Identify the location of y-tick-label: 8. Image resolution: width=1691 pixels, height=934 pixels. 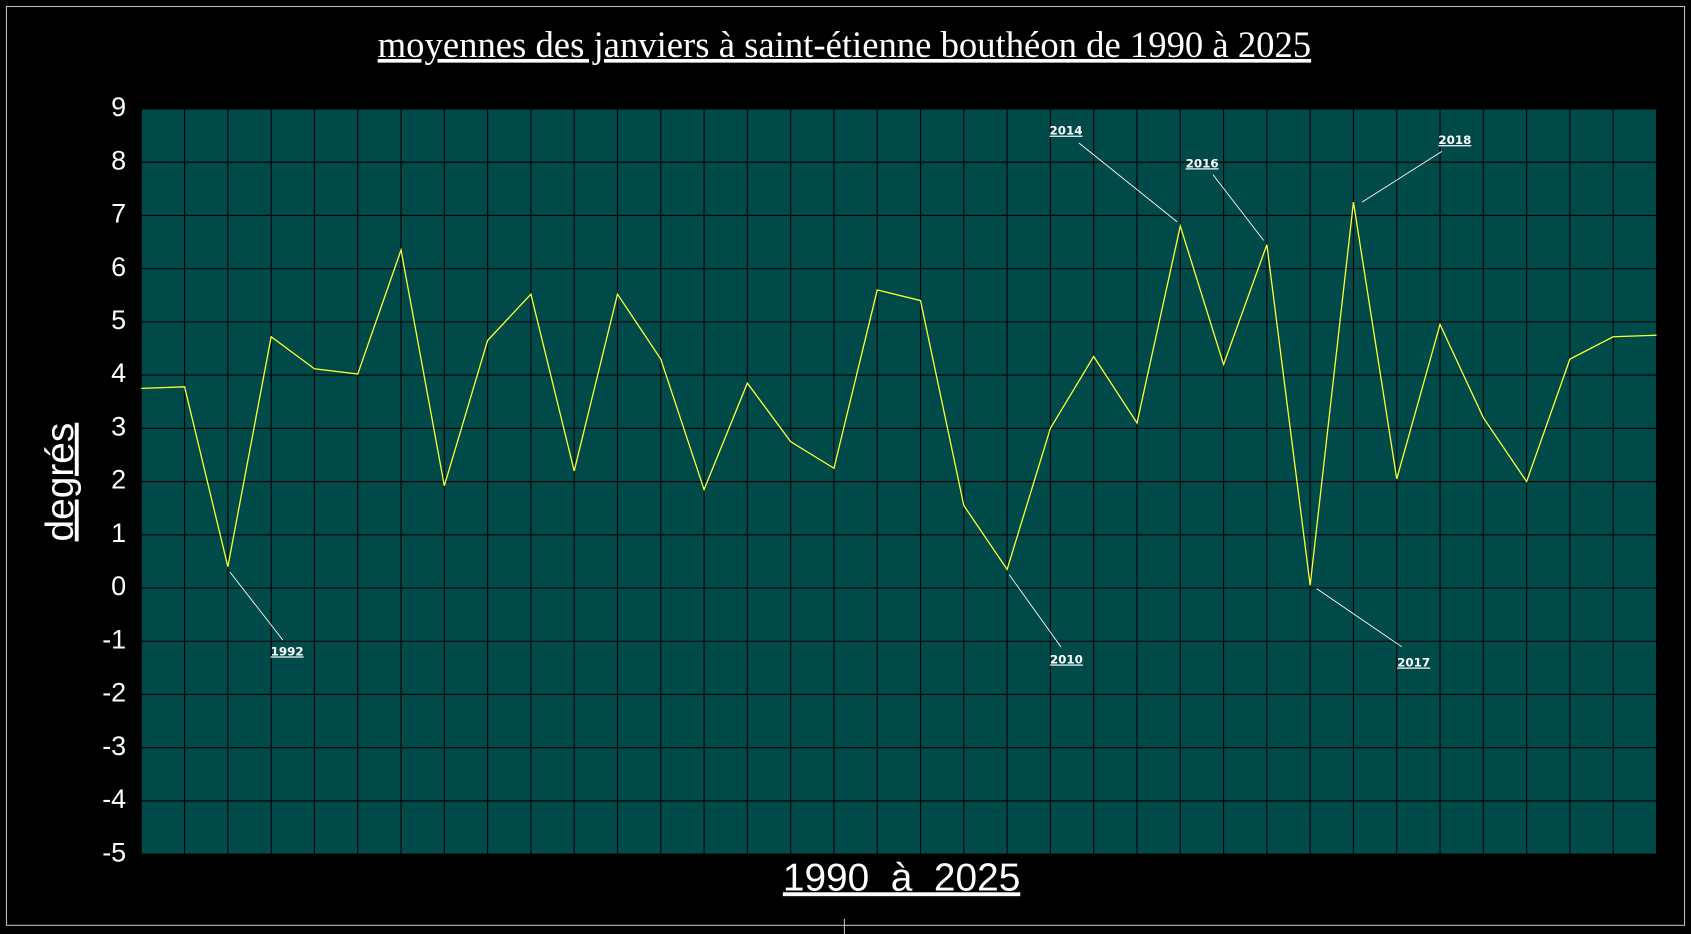
(118, 160).